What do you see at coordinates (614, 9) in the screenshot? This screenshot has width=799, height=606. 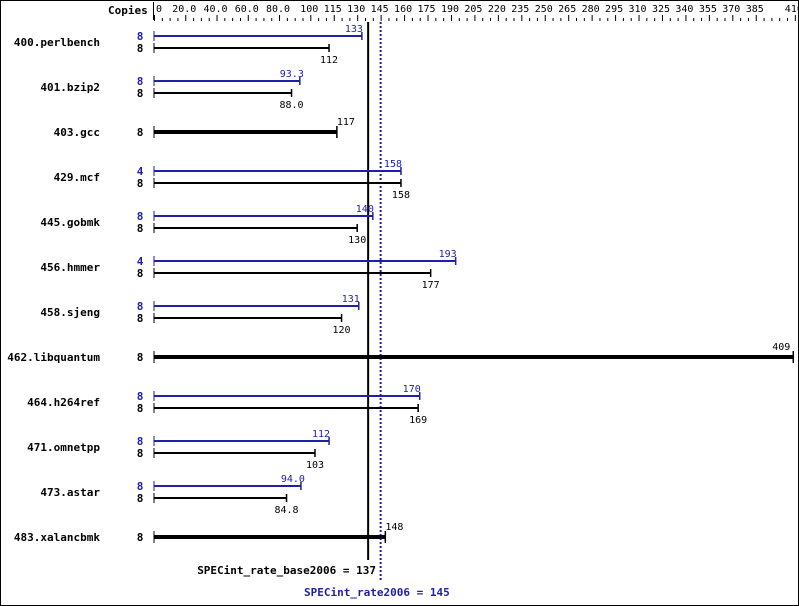 I see `tick-label: 295` at bounding box center [614, 9].